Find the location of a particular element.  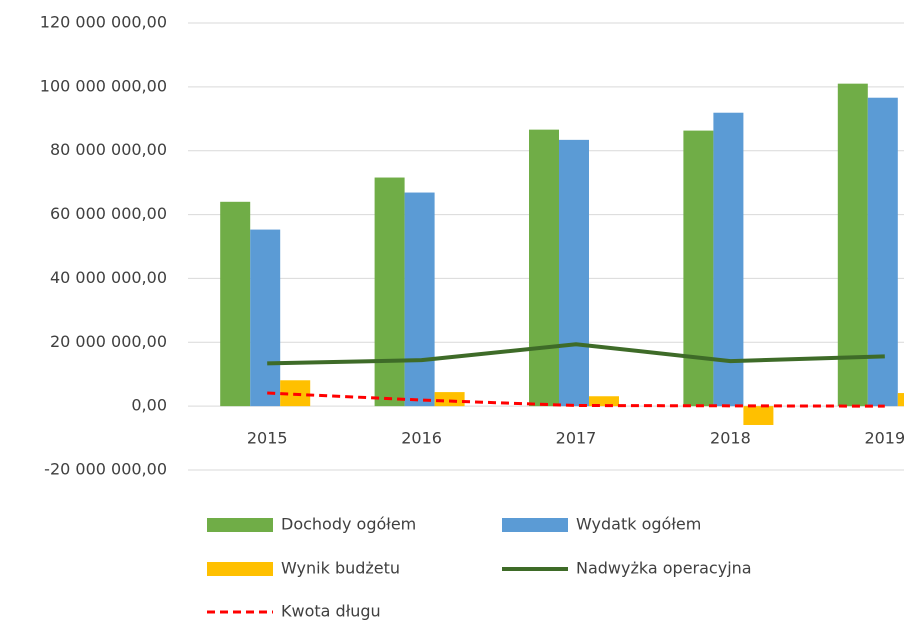

legend-label: Nadwyżka operacyjna is located at coordinates (664, 568).